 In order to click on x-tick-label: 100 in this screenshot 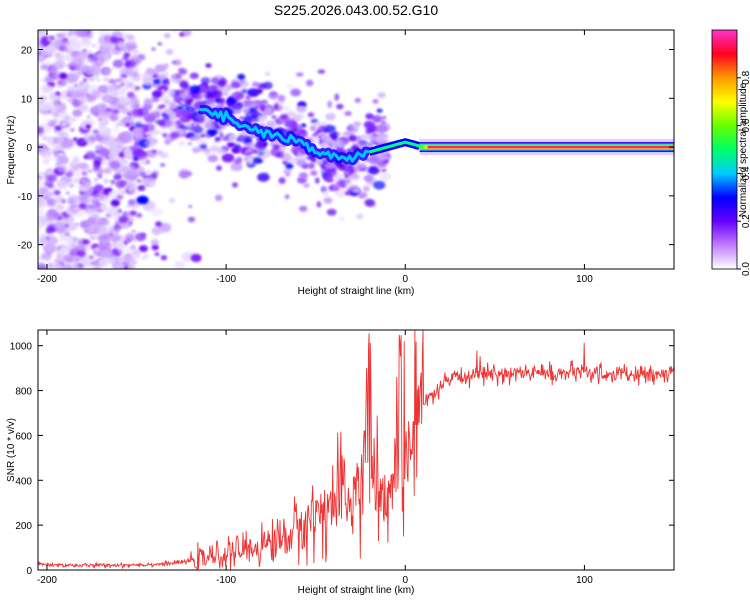, I will do `click(584, 580)`.